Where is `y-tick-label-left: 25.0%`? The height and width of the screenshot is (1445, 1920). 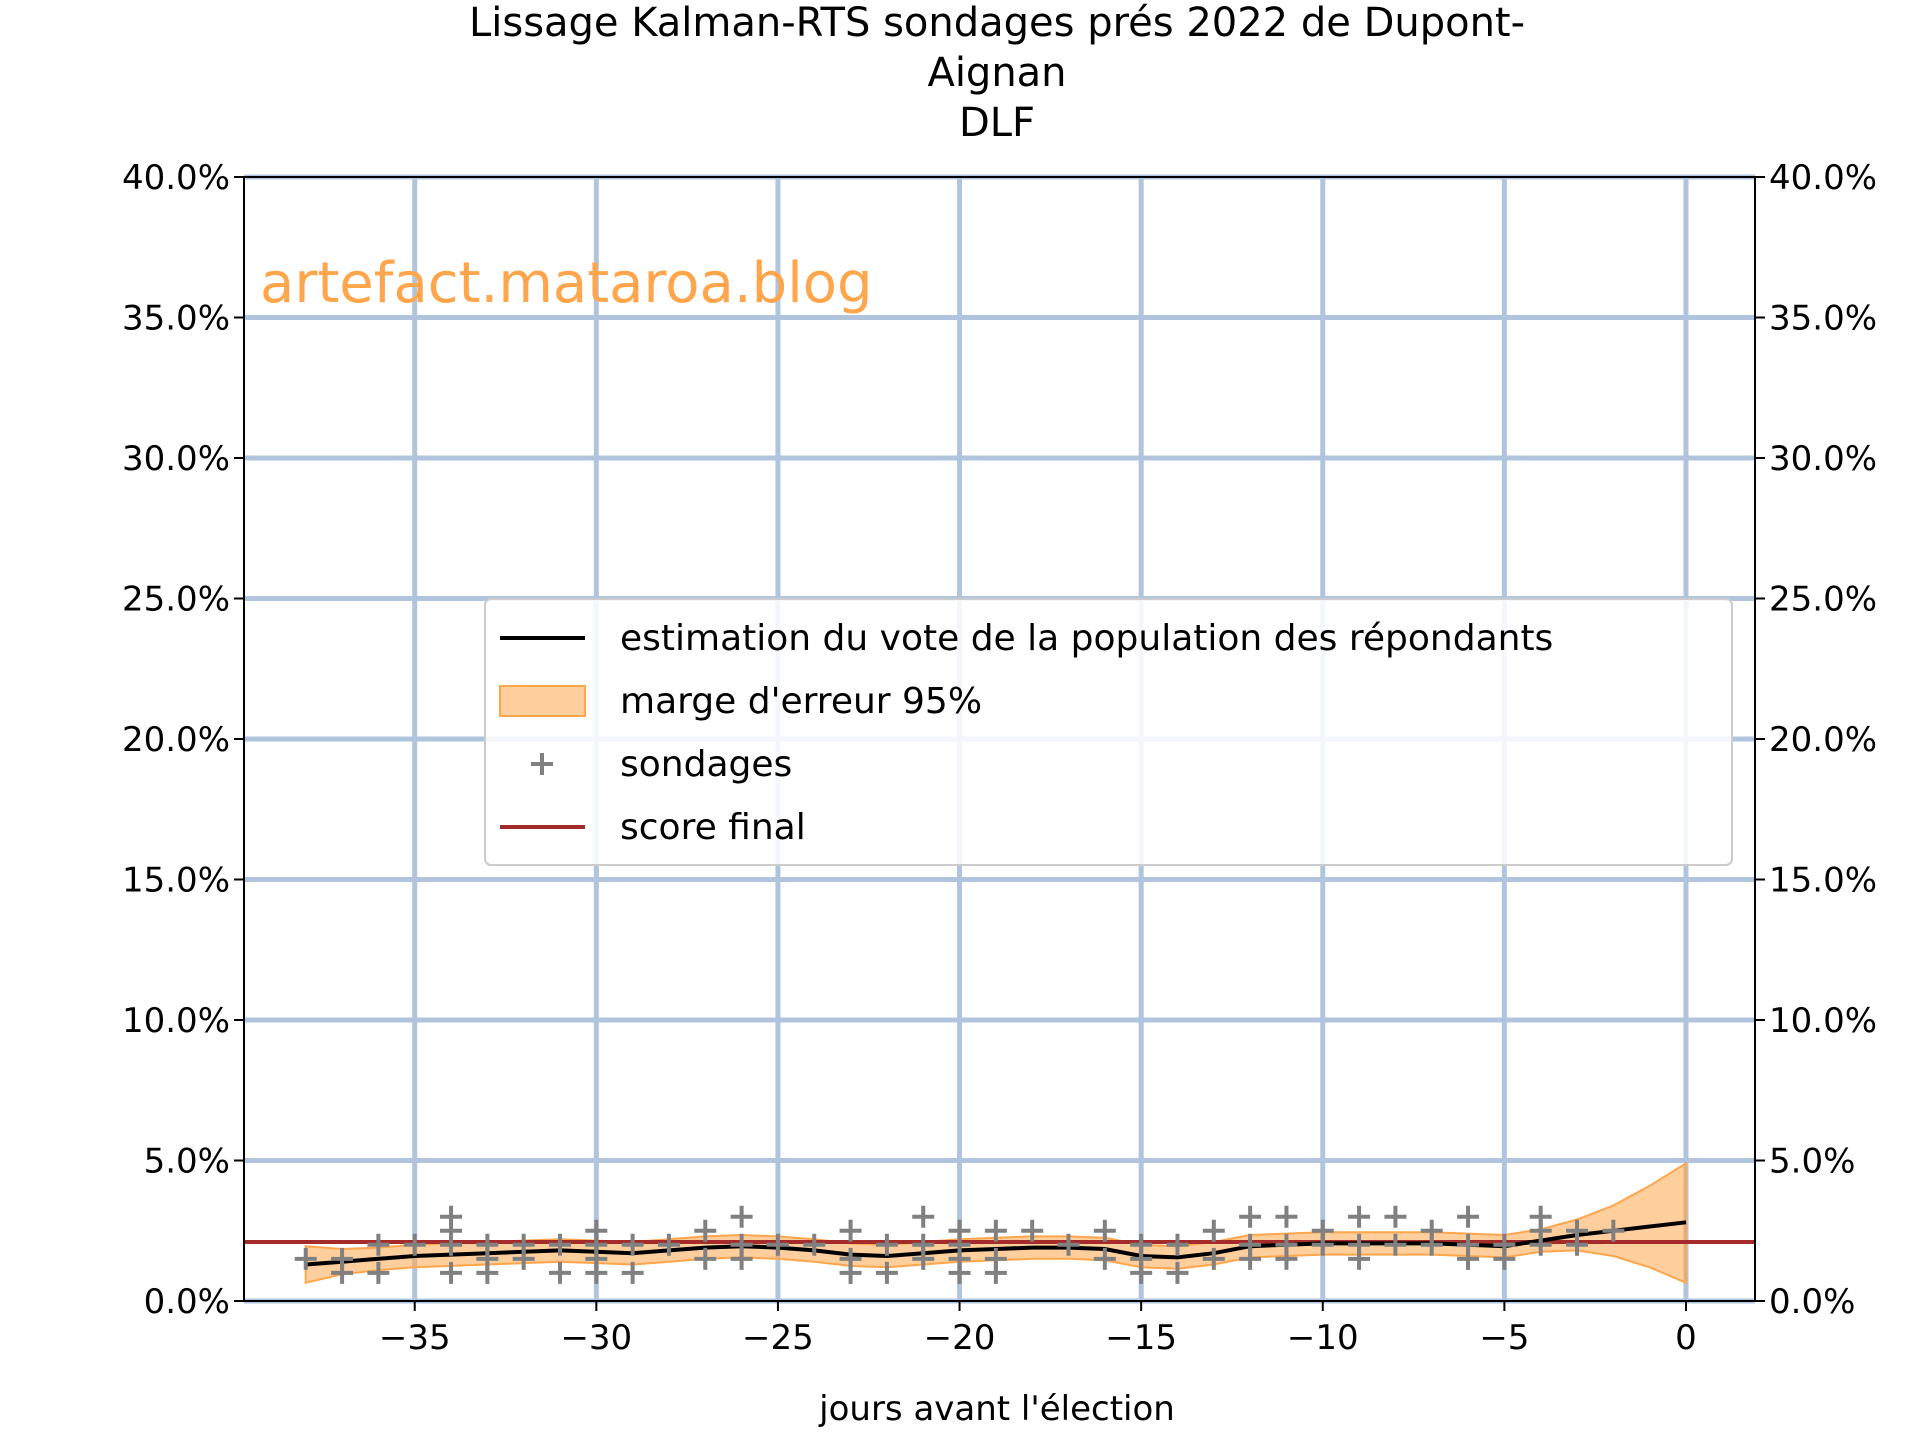 y-tick-label-left: 25.0% is located at coordinates (176, 600).